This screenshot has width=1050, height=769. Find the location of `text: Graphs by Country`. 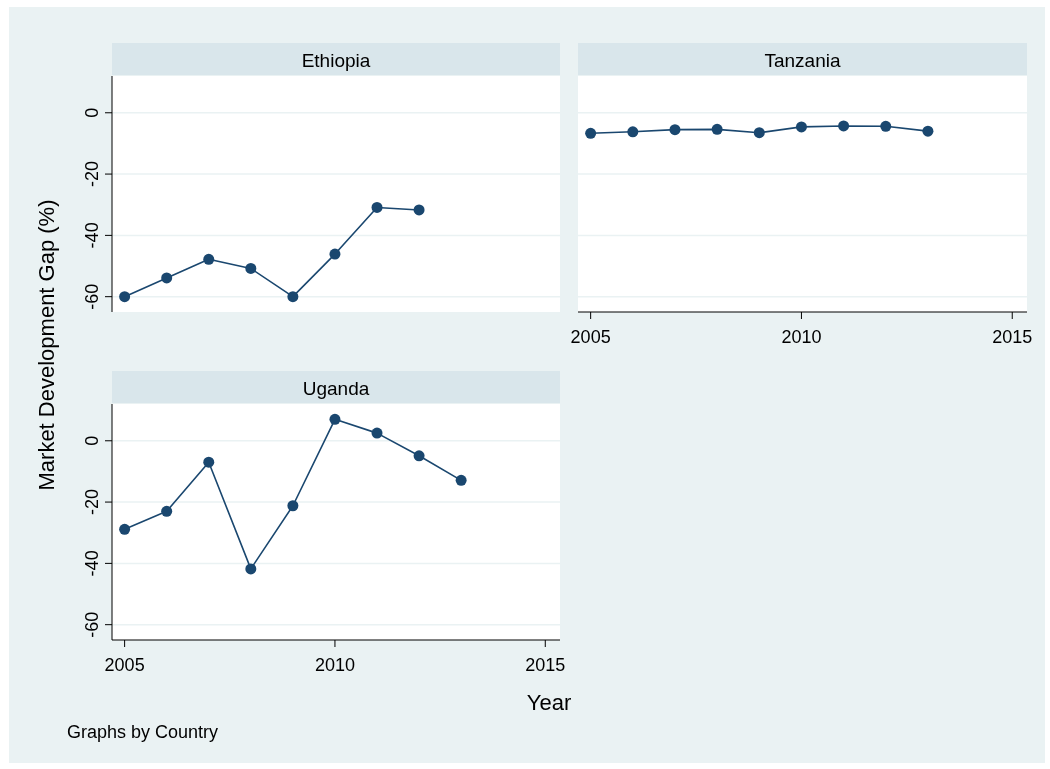

text: Graphs by Country is located at coordinates (143, 732).